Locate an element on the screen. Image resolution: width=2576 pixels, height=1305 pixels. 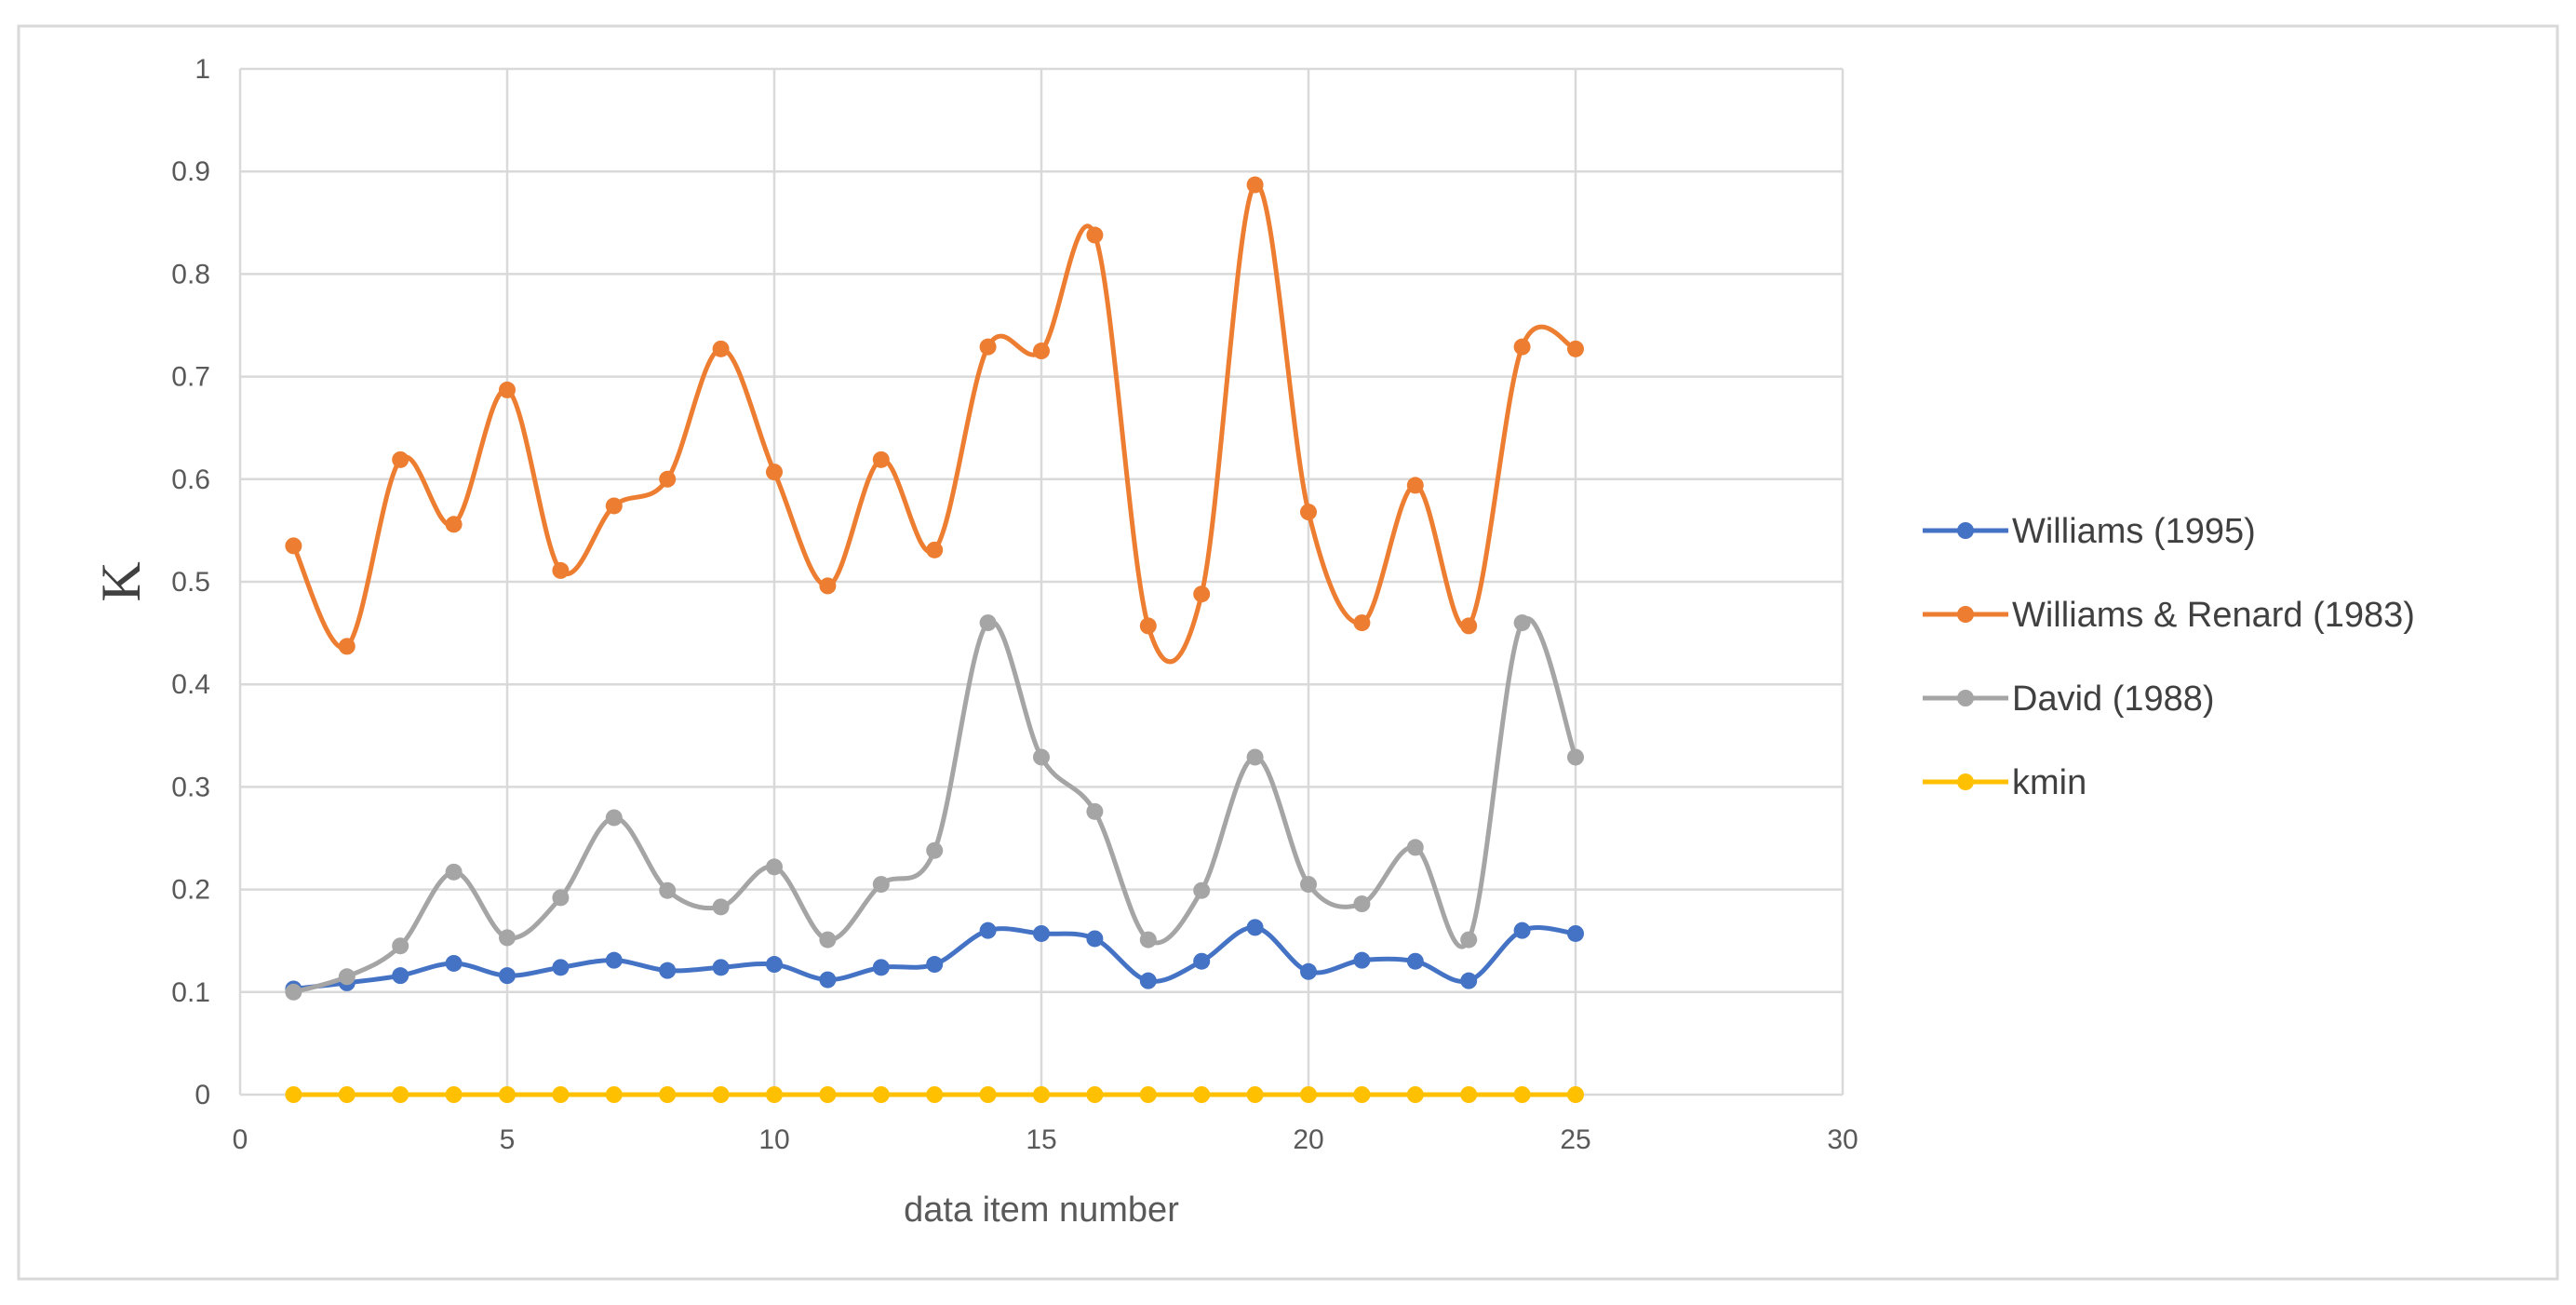
y-tick-label: 0.6 is located at coordinates (190, 480).